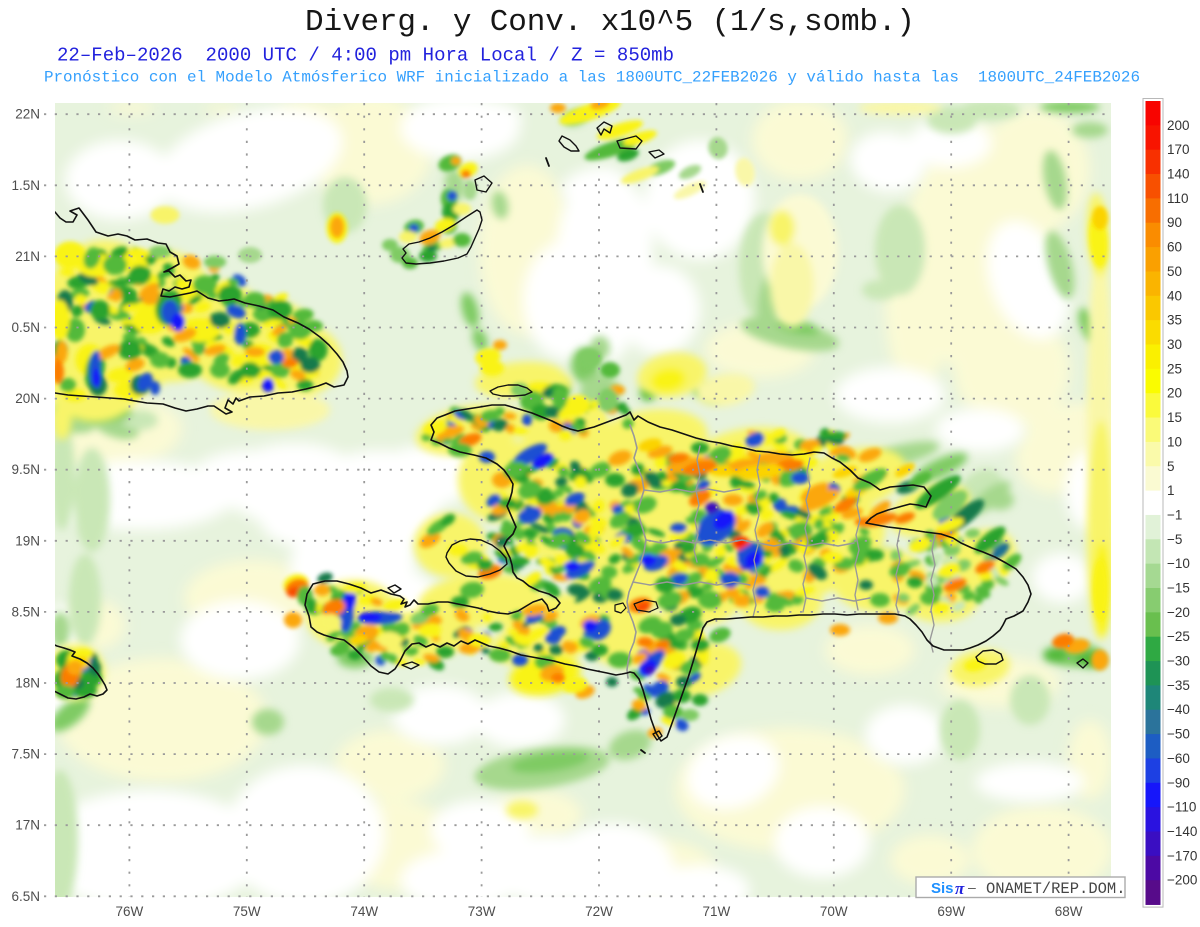  What do you see at coordinates (25, 611) in the screenshot?
I see `svg-text: 8.5N` at bounding box center [25, 611].